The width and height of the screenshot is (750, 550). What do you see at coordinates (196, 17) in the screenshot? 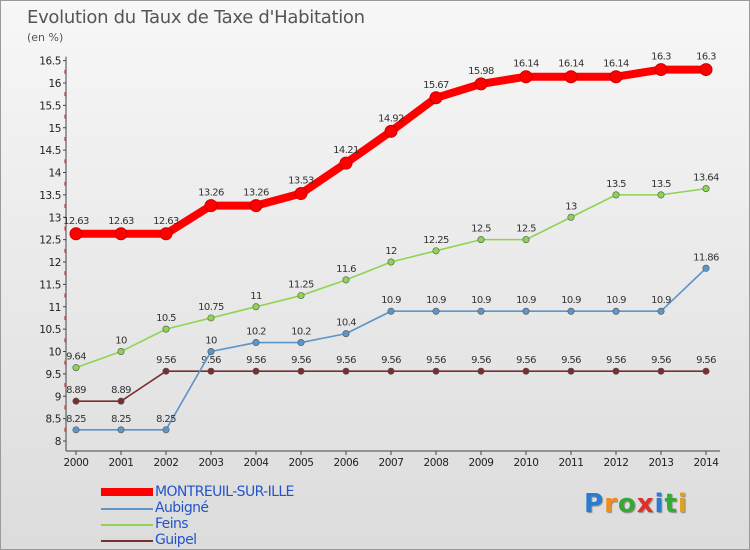
I see `chart-title: Evolution du Taux de Taxe d'Habitation` at bounding box center [196, 17].